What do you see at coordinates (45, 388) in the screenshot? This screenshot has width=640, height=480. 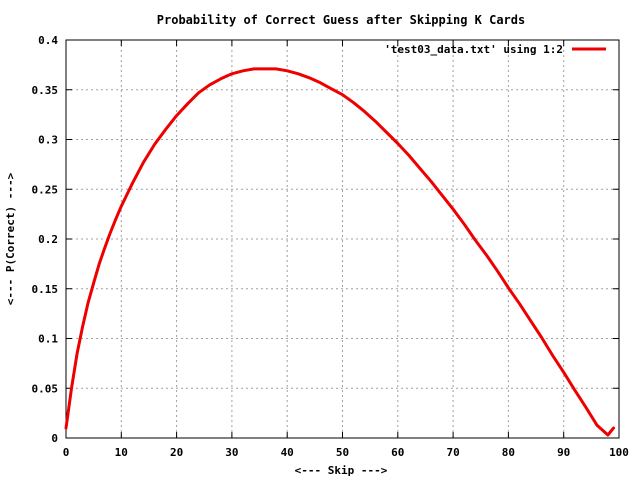 I see `y-tick-label: 0.05` at bounding box center [45, 388].